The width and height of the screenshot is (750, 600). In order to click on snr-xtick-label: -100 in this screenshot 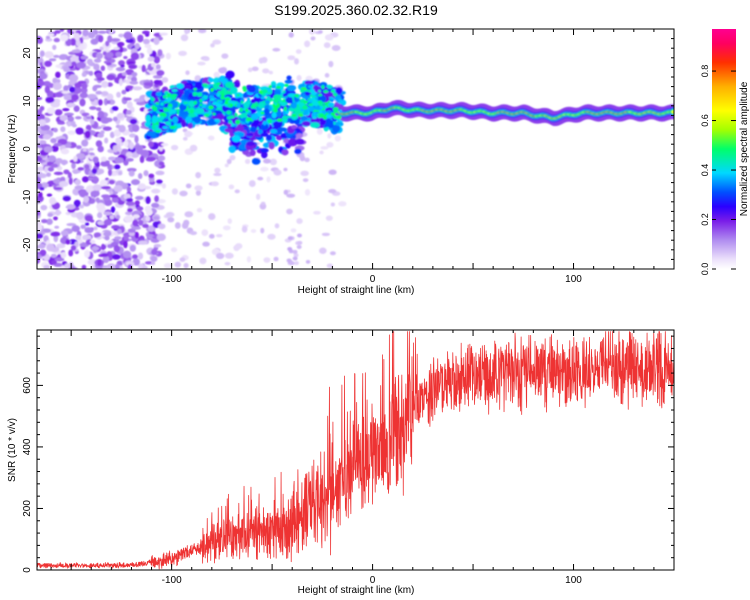, I will do `click(172, 580)`.